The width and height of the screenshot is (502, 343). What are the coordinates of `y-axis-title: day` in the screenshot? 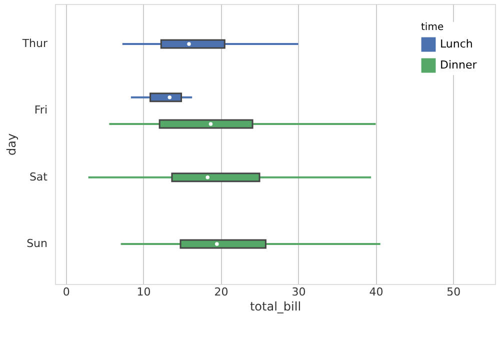 It's located at (11, 144).